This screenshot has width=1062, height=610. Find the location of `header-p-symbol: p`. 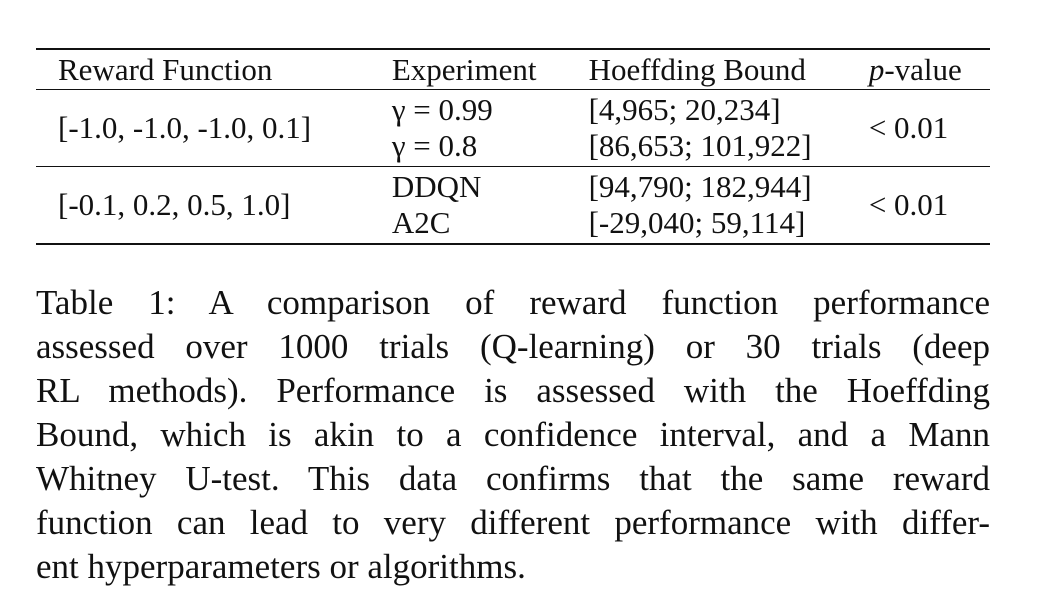

header-p-symbol: p is located at coordinates (876, 69).